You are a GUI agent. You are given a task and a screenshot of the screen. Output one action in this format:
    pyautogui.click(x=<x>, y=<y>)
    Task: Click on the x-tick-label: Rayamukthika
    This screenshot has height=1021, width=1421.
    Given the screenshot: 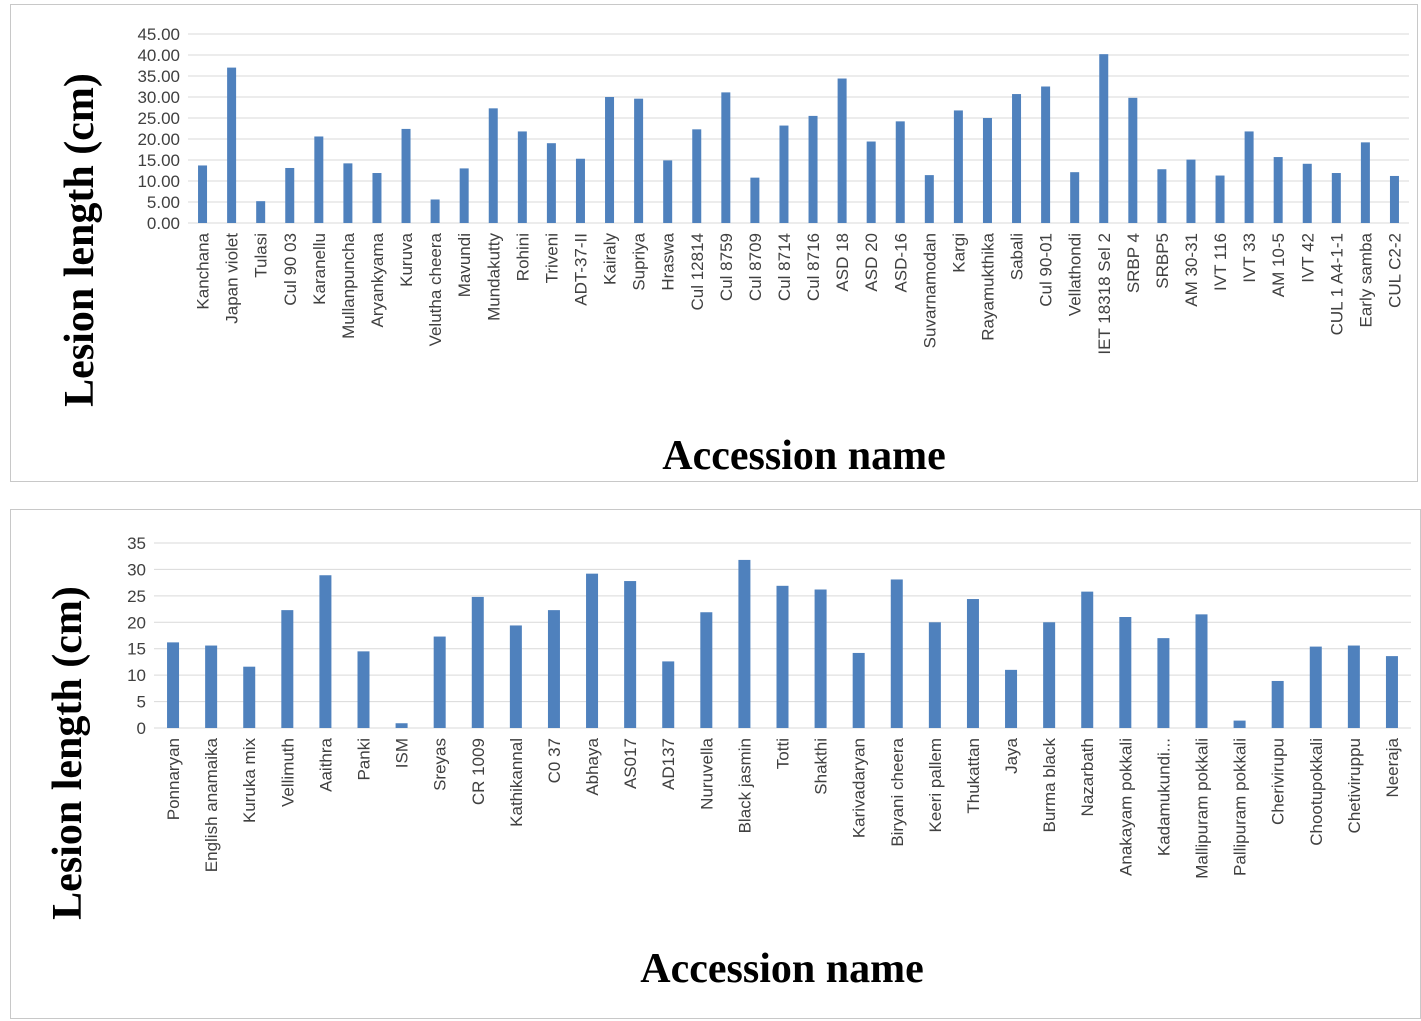 What is the action you would take?
    pyautogui.click(x=987, y=286)
    